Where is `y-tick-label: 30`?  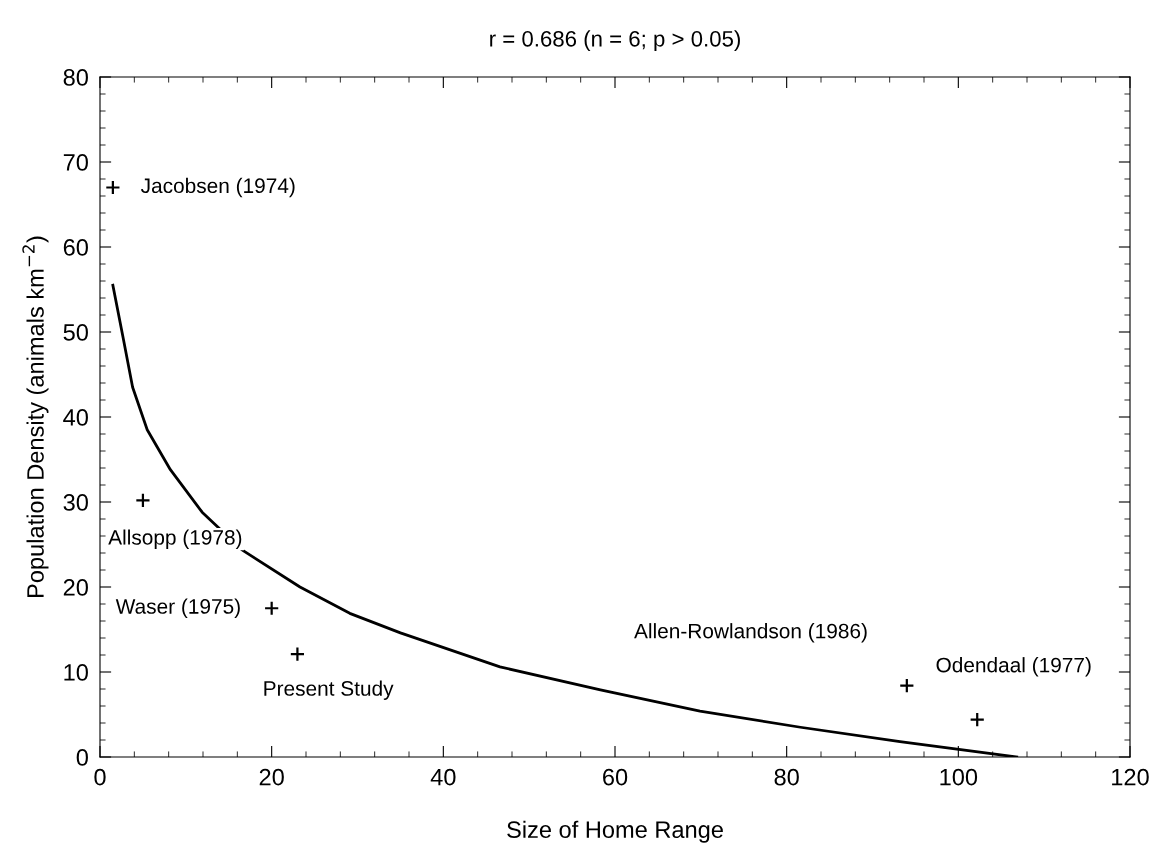
y-tick-label: 30 is located at coordinates (75, 502).